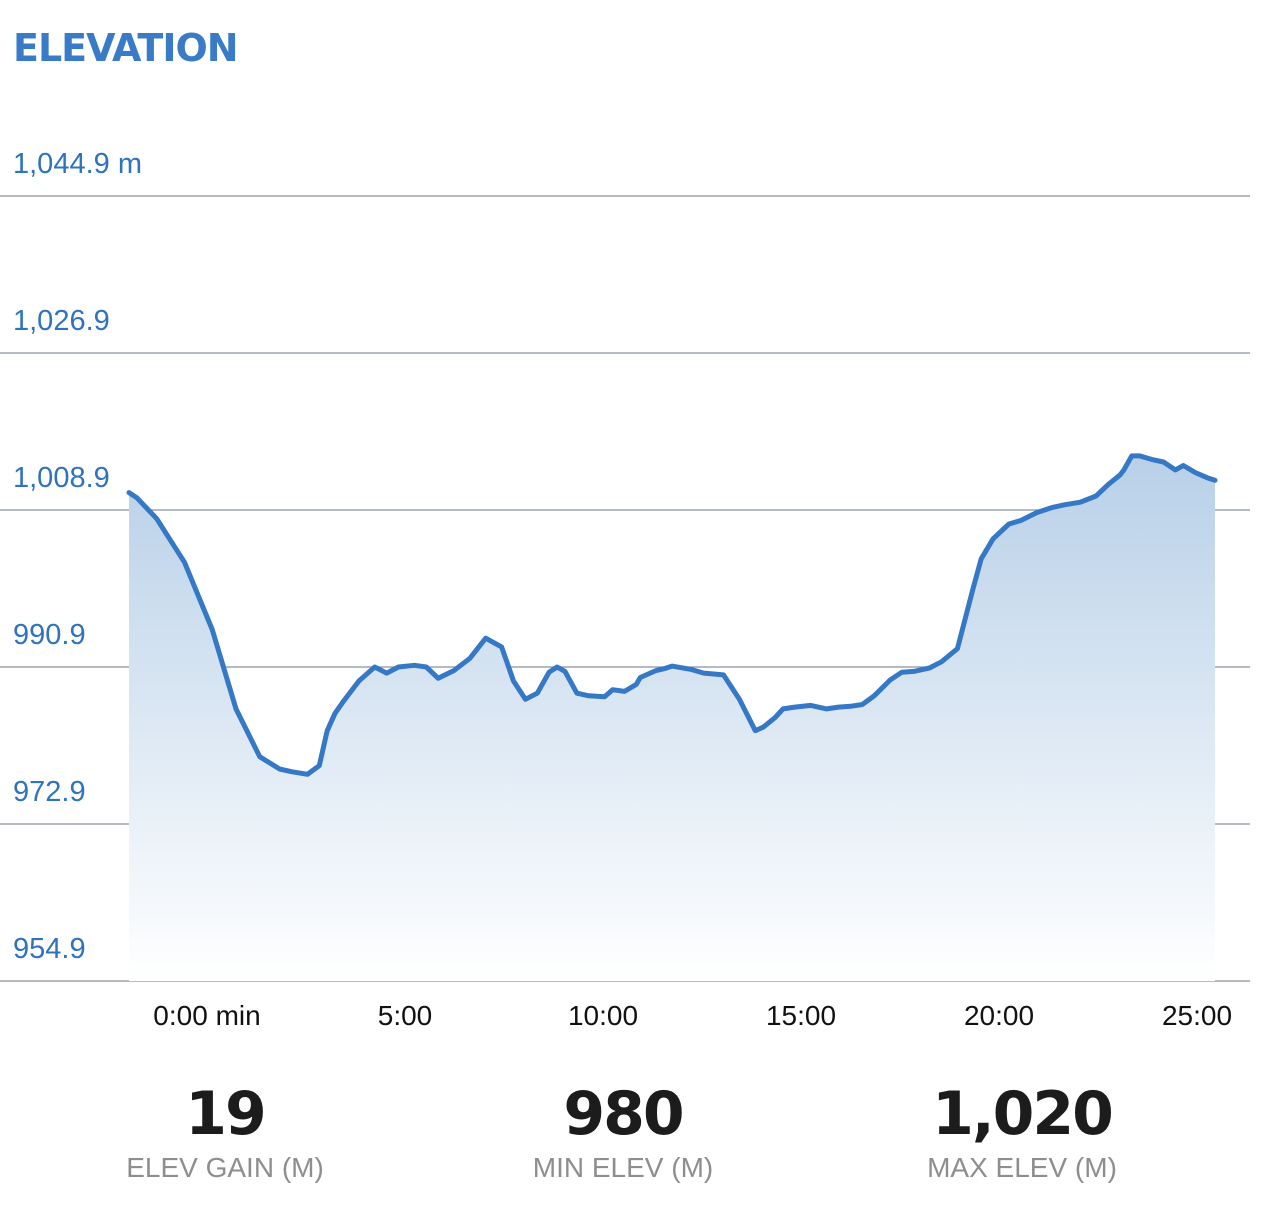 The height and width of the screenshot is (1219, 1262). What do you see at coordinates (126, 48) in the screenshot?
I see `chart-title: ELEVATION` at bounding box center [126, 48].